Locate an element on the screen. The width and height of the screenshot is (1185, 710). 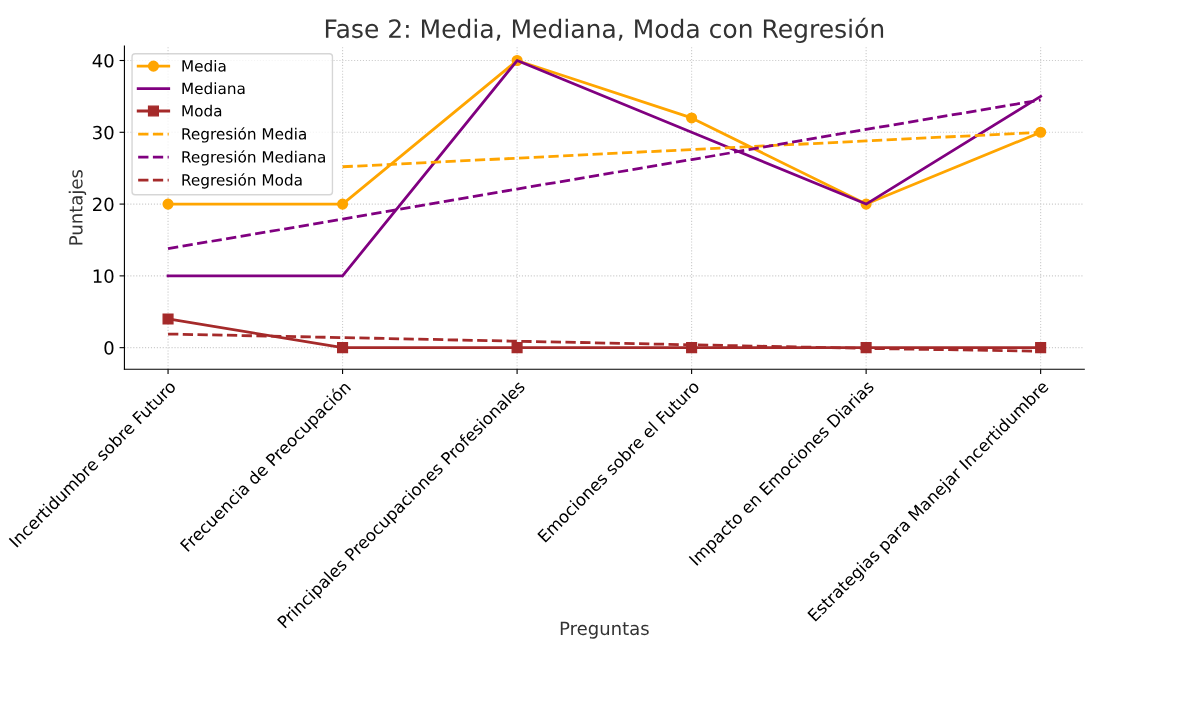
legend-label: Regresión Mediana is located at coordinates (253, 158).